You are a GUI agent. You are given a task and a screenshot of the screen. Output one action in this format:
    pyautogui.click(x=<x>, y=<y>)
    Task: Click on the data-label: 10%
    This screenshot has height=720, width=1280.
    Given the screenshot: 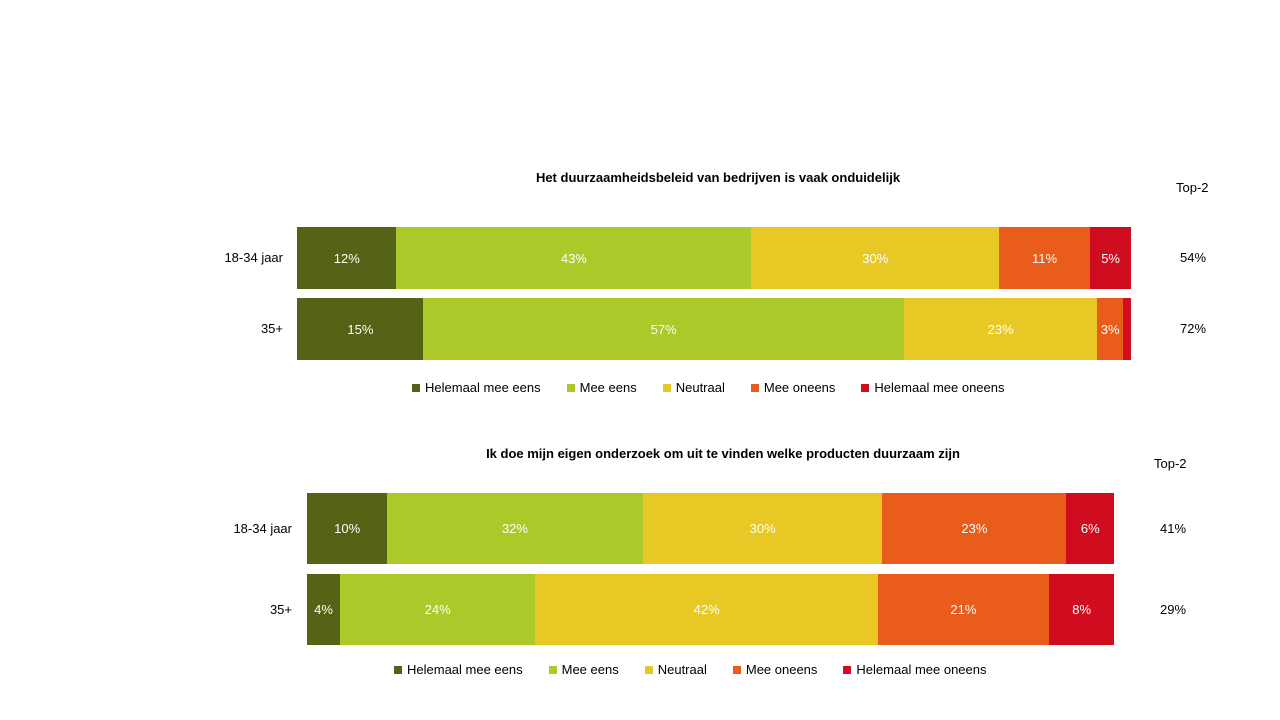 What is the action you would take?
    pyautogui.click(x=347, y=528)
    